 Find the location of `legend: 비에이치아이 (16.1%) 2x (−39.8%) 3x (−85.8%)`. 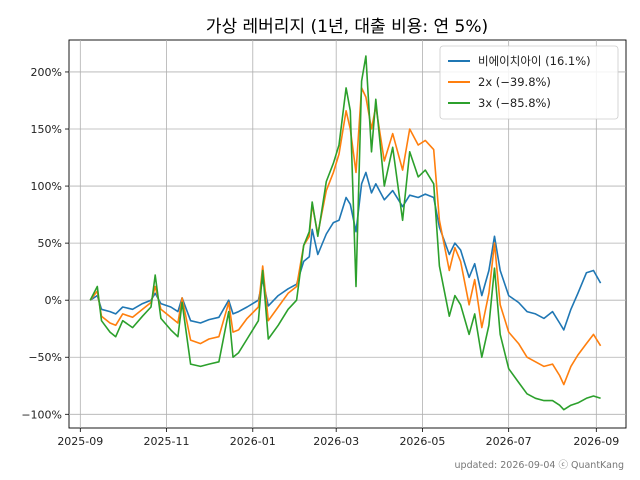

legend: 비에이치아이 (16.1%) 2x (−39.8%) 3x (−85.8%) is located at coordinates (529, 82).